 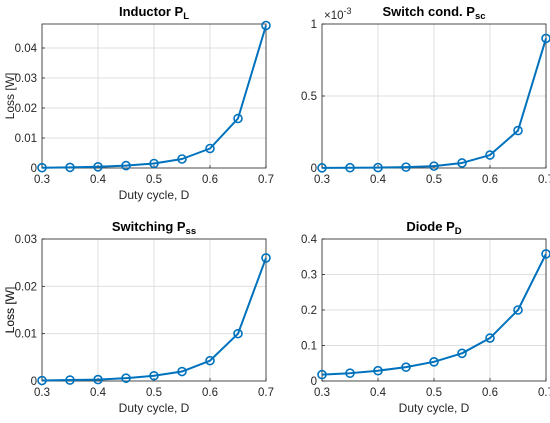 I want to click on subplot-title: Switching Pss, so click(x=154, y=228).